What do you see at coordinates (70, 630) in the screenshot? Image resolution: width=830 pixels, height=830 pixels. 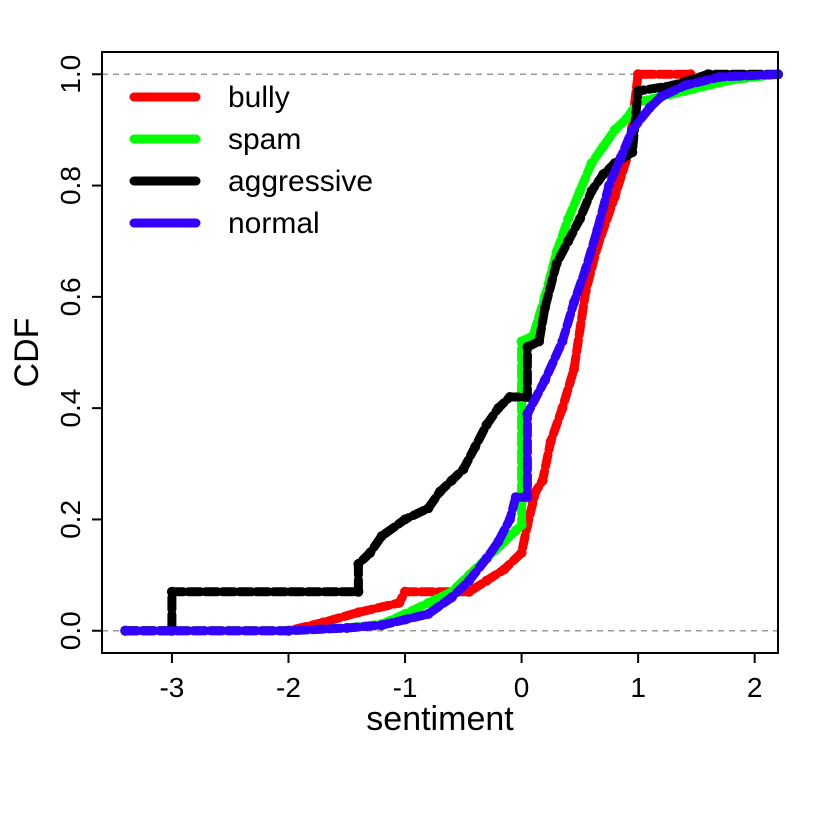 I see `y-tick-label: 0.0` at bounding box center [70, 630].